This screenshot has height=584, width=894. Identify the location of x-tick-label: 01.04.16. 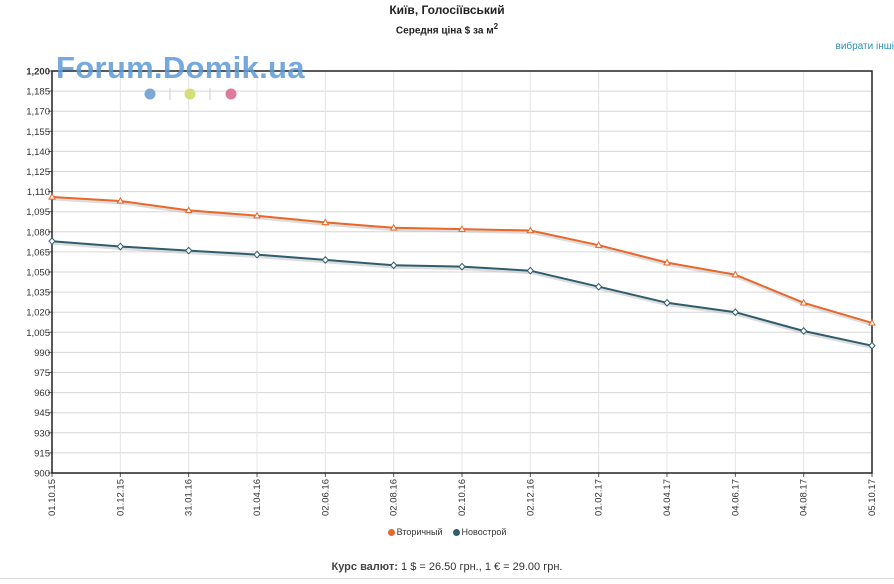
(257, 497).